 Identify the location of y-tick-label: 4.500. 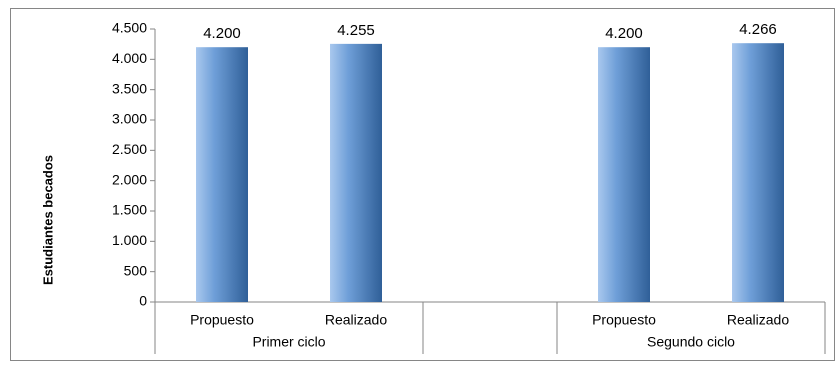
(129, 28).